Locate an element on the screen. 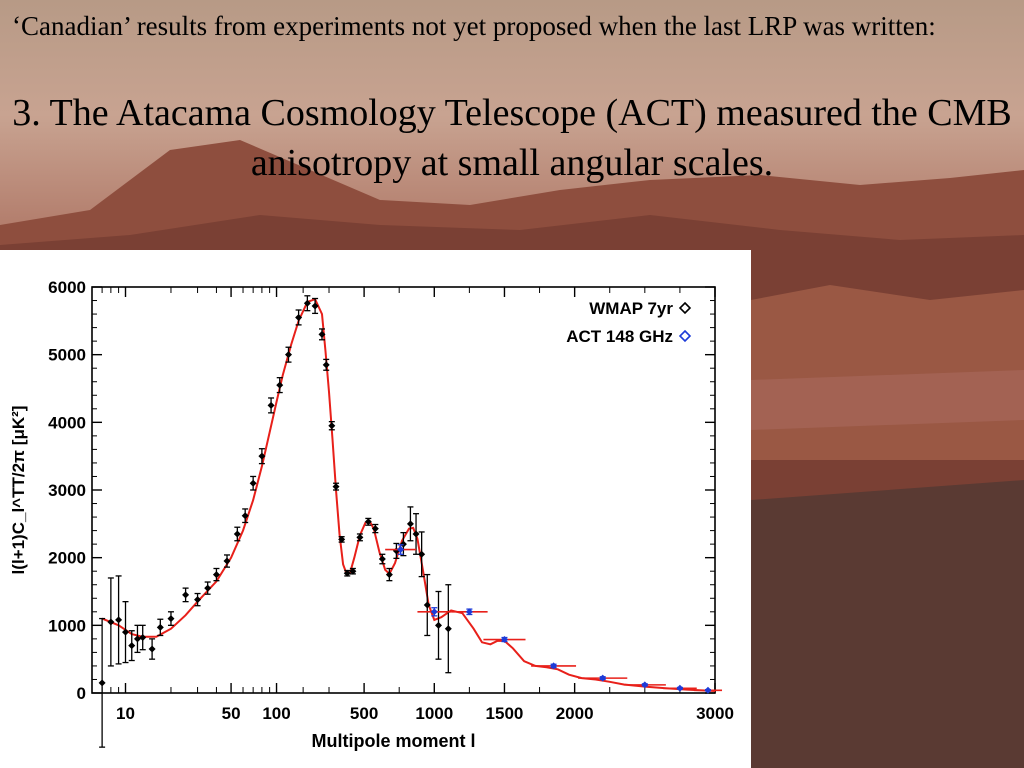  x-tick-label: 1000 is located at coordinates (434, 713).